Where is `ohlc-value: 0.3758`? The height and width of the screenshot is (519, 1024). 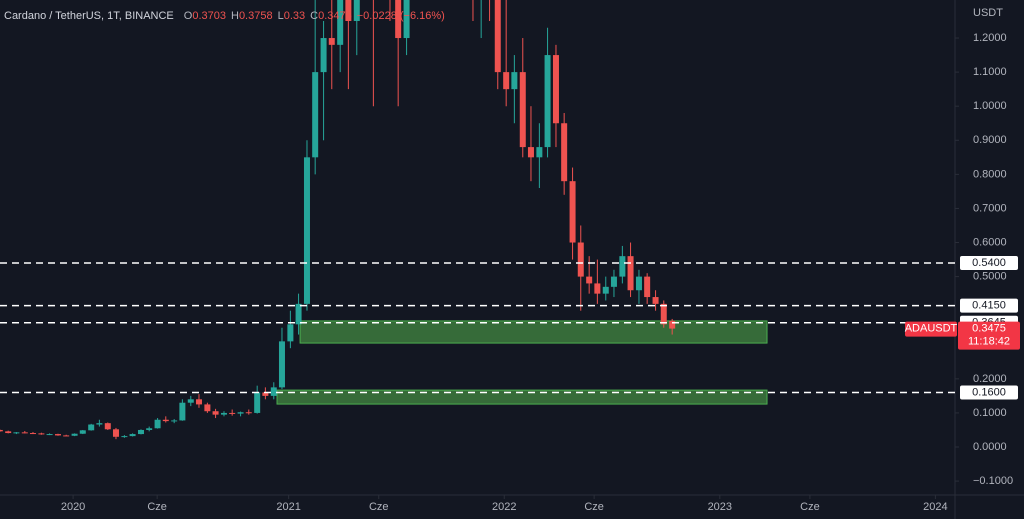 ohlc-value: 0.3758 is located at coordinates (256, 16).